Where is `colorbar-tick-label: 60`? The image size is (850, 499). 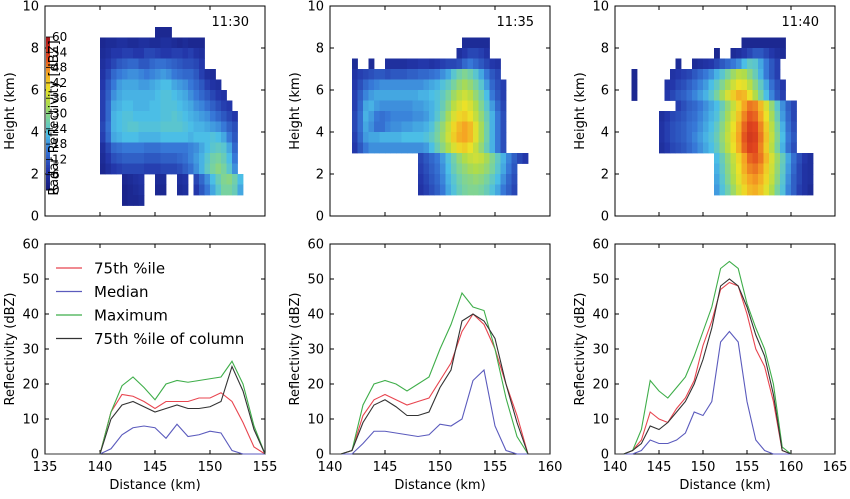 colorbar-tick-label: 60 is located at coordinates (59, 37).